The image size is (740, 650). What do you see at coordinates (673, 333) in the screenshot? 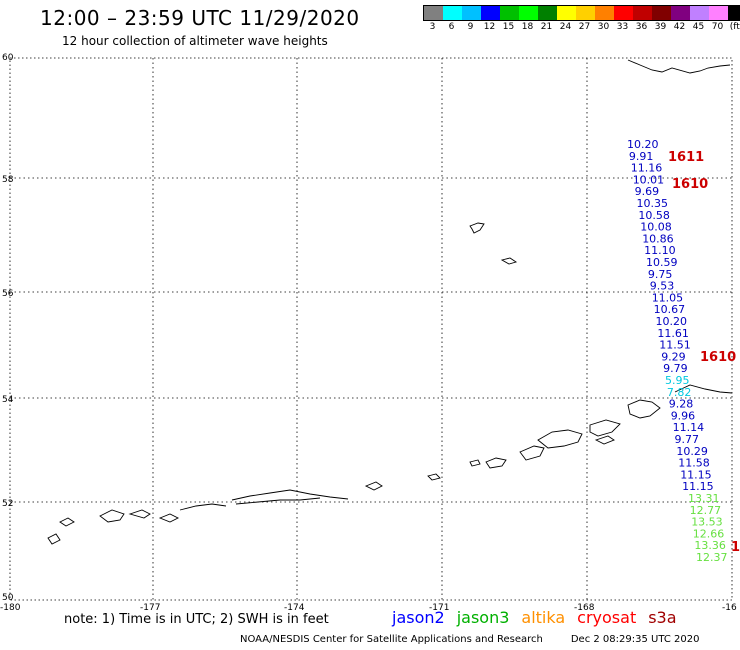
I see `wave-height-value: 11.61` at bounding box center [673, 333].